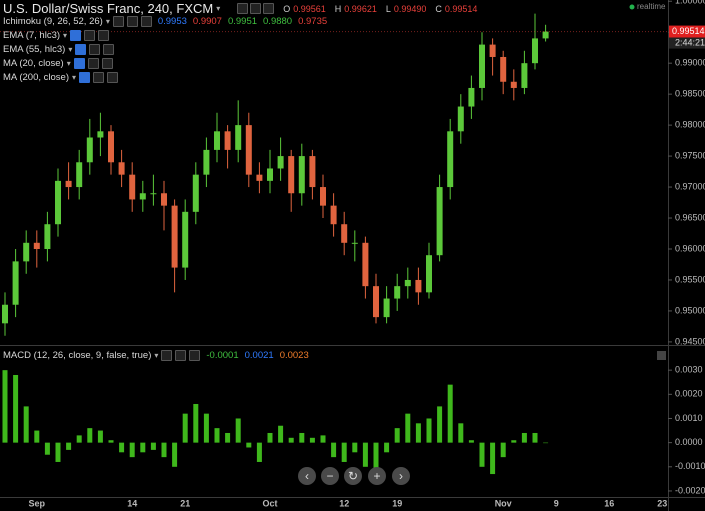 The height and width of the screenshot is (511, 705). What do you see at coordinates (690, 310) in the screenshot?
I see `y-tick-label: 0.95000` at bounding box center [690, 310].